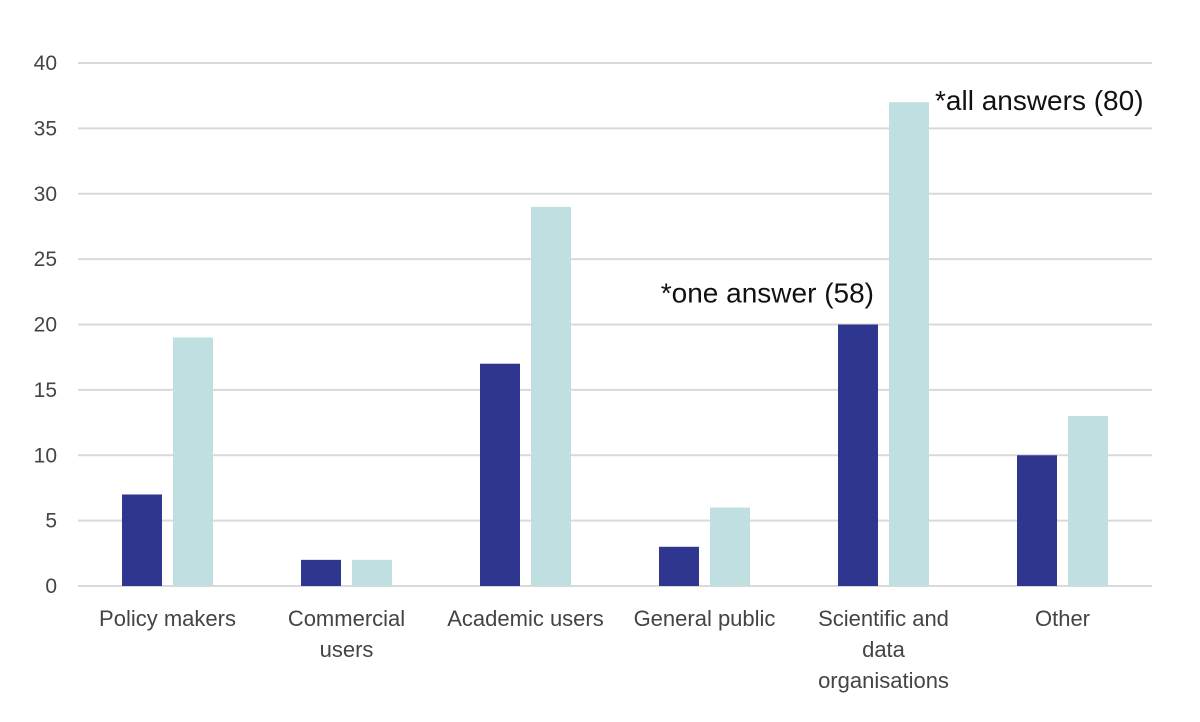  Describe the element at coordinates (525, 618) in the screenshot. I see `x-category-label: Academic users` at that location.